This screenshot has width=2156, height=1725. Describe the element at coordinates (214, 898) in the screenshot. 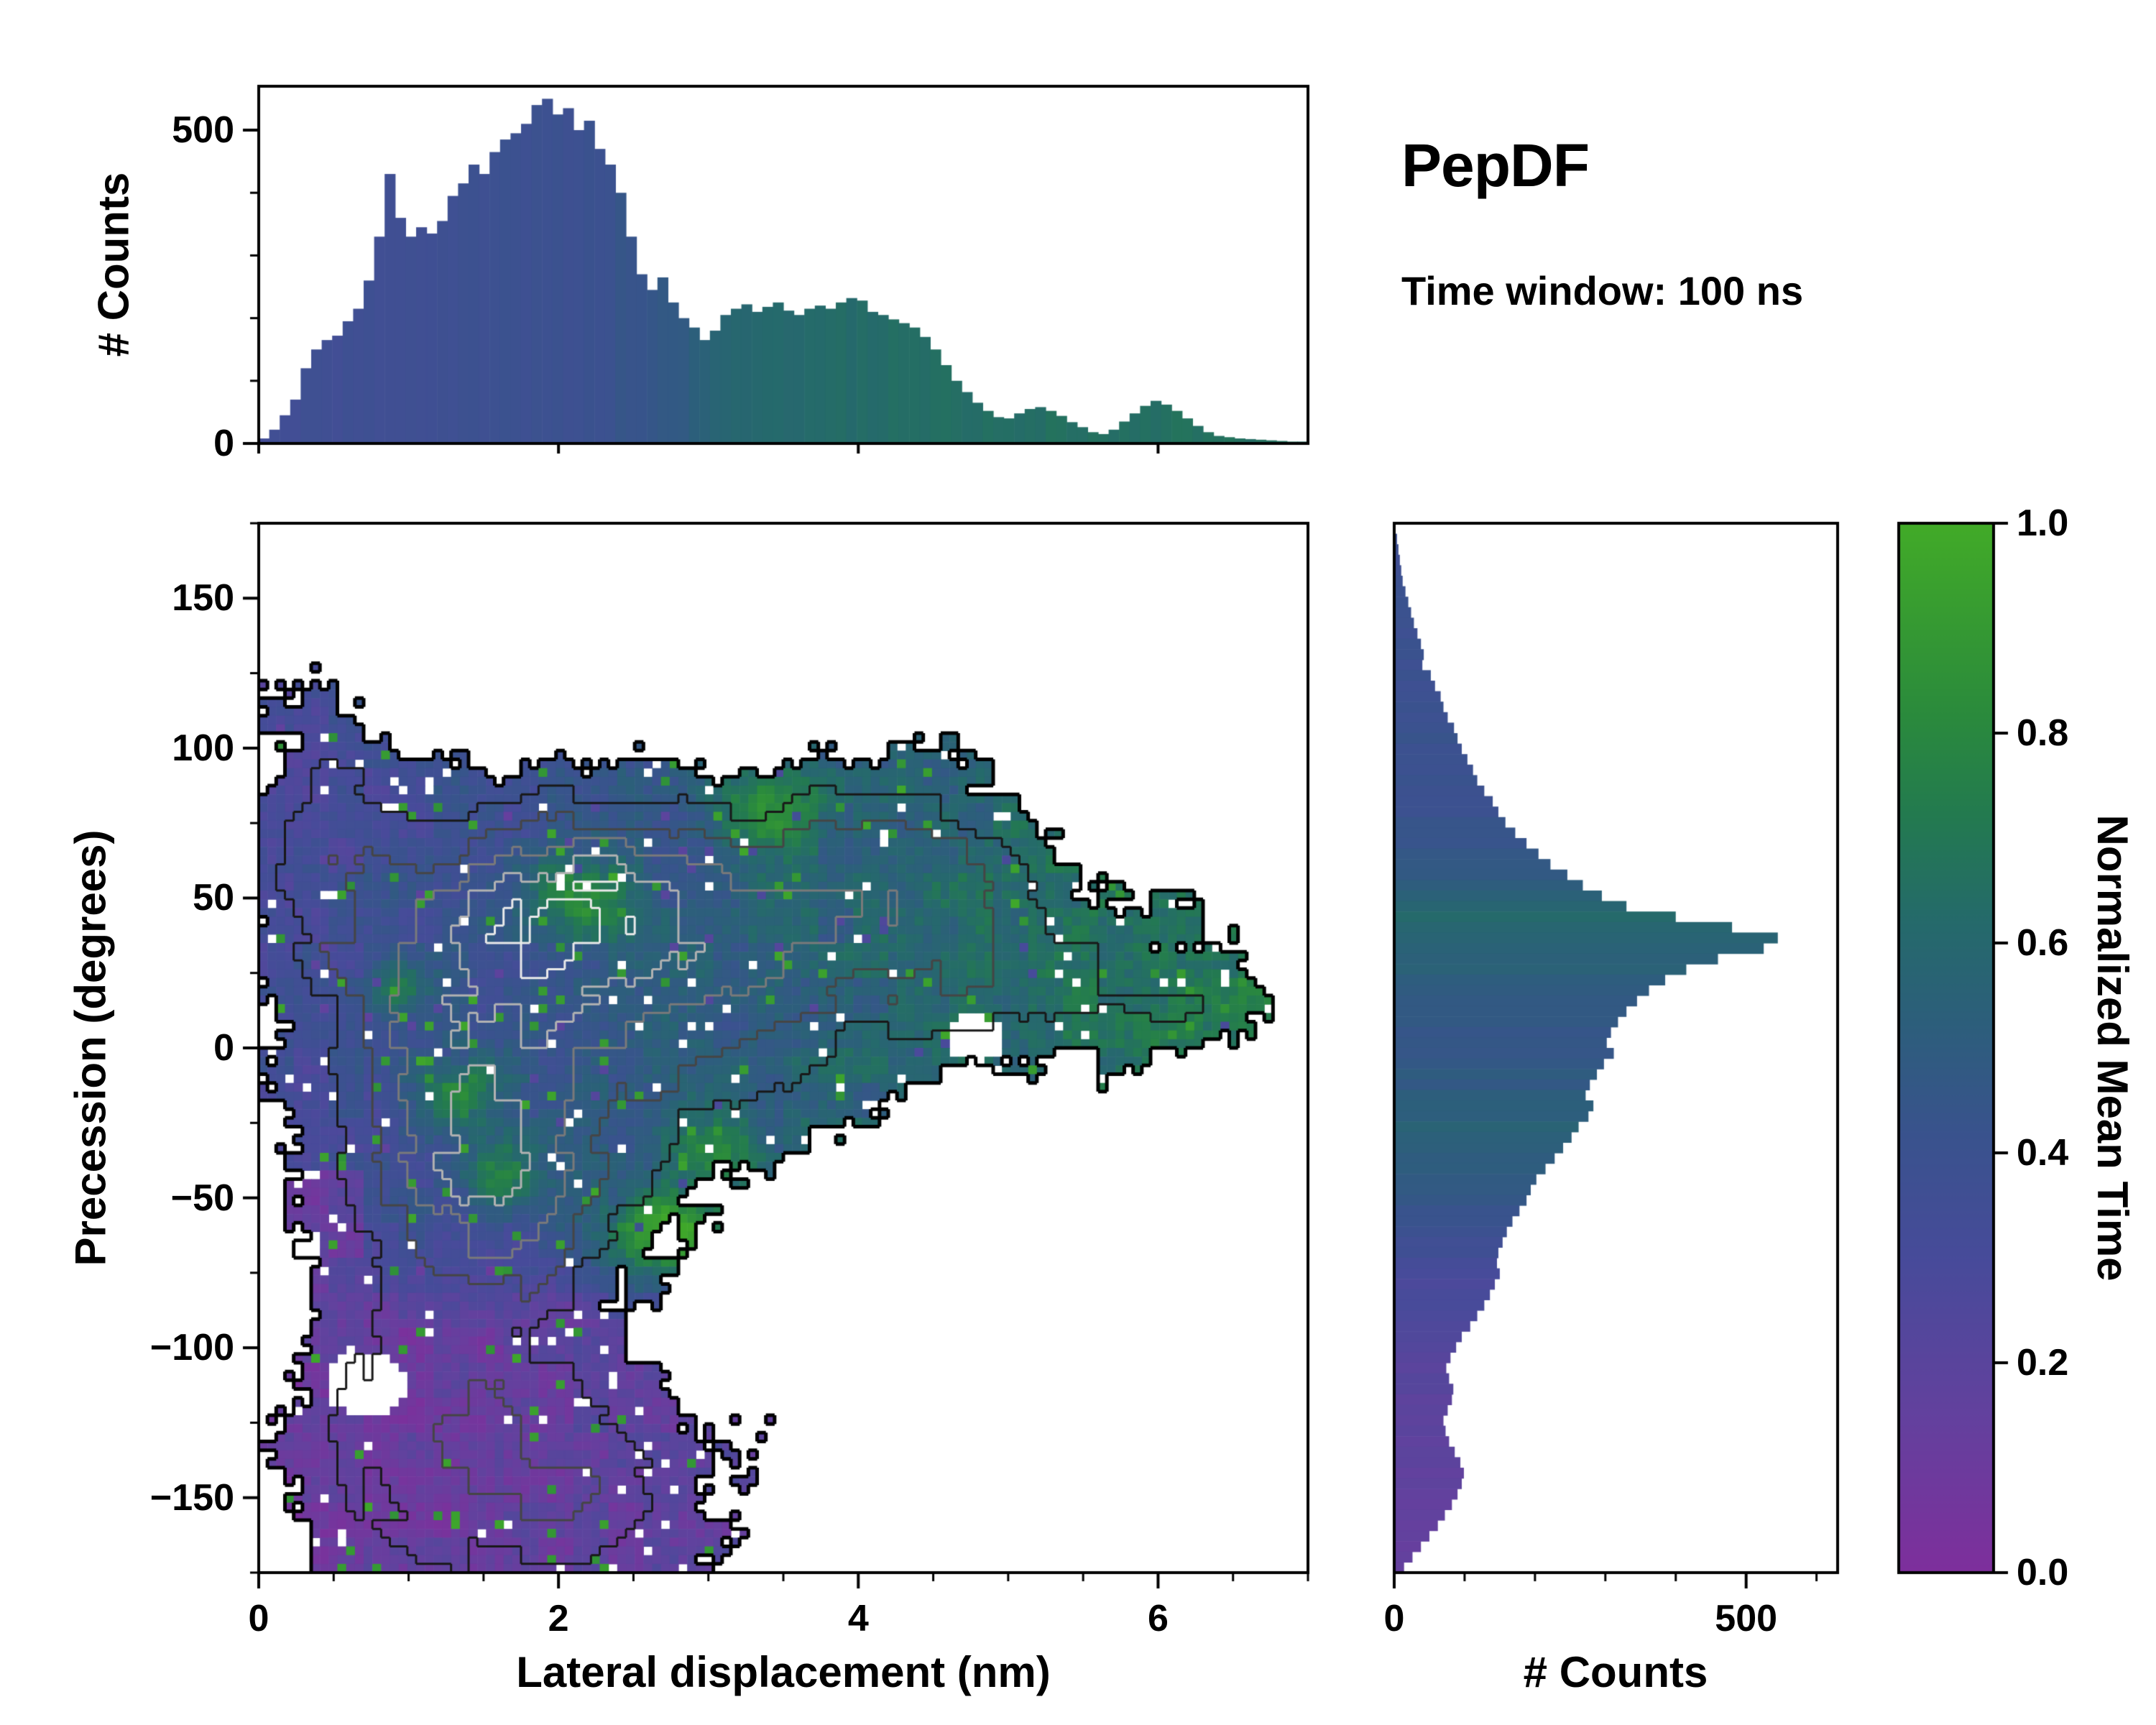

I see `main-y-tick-label: 50` at that location.